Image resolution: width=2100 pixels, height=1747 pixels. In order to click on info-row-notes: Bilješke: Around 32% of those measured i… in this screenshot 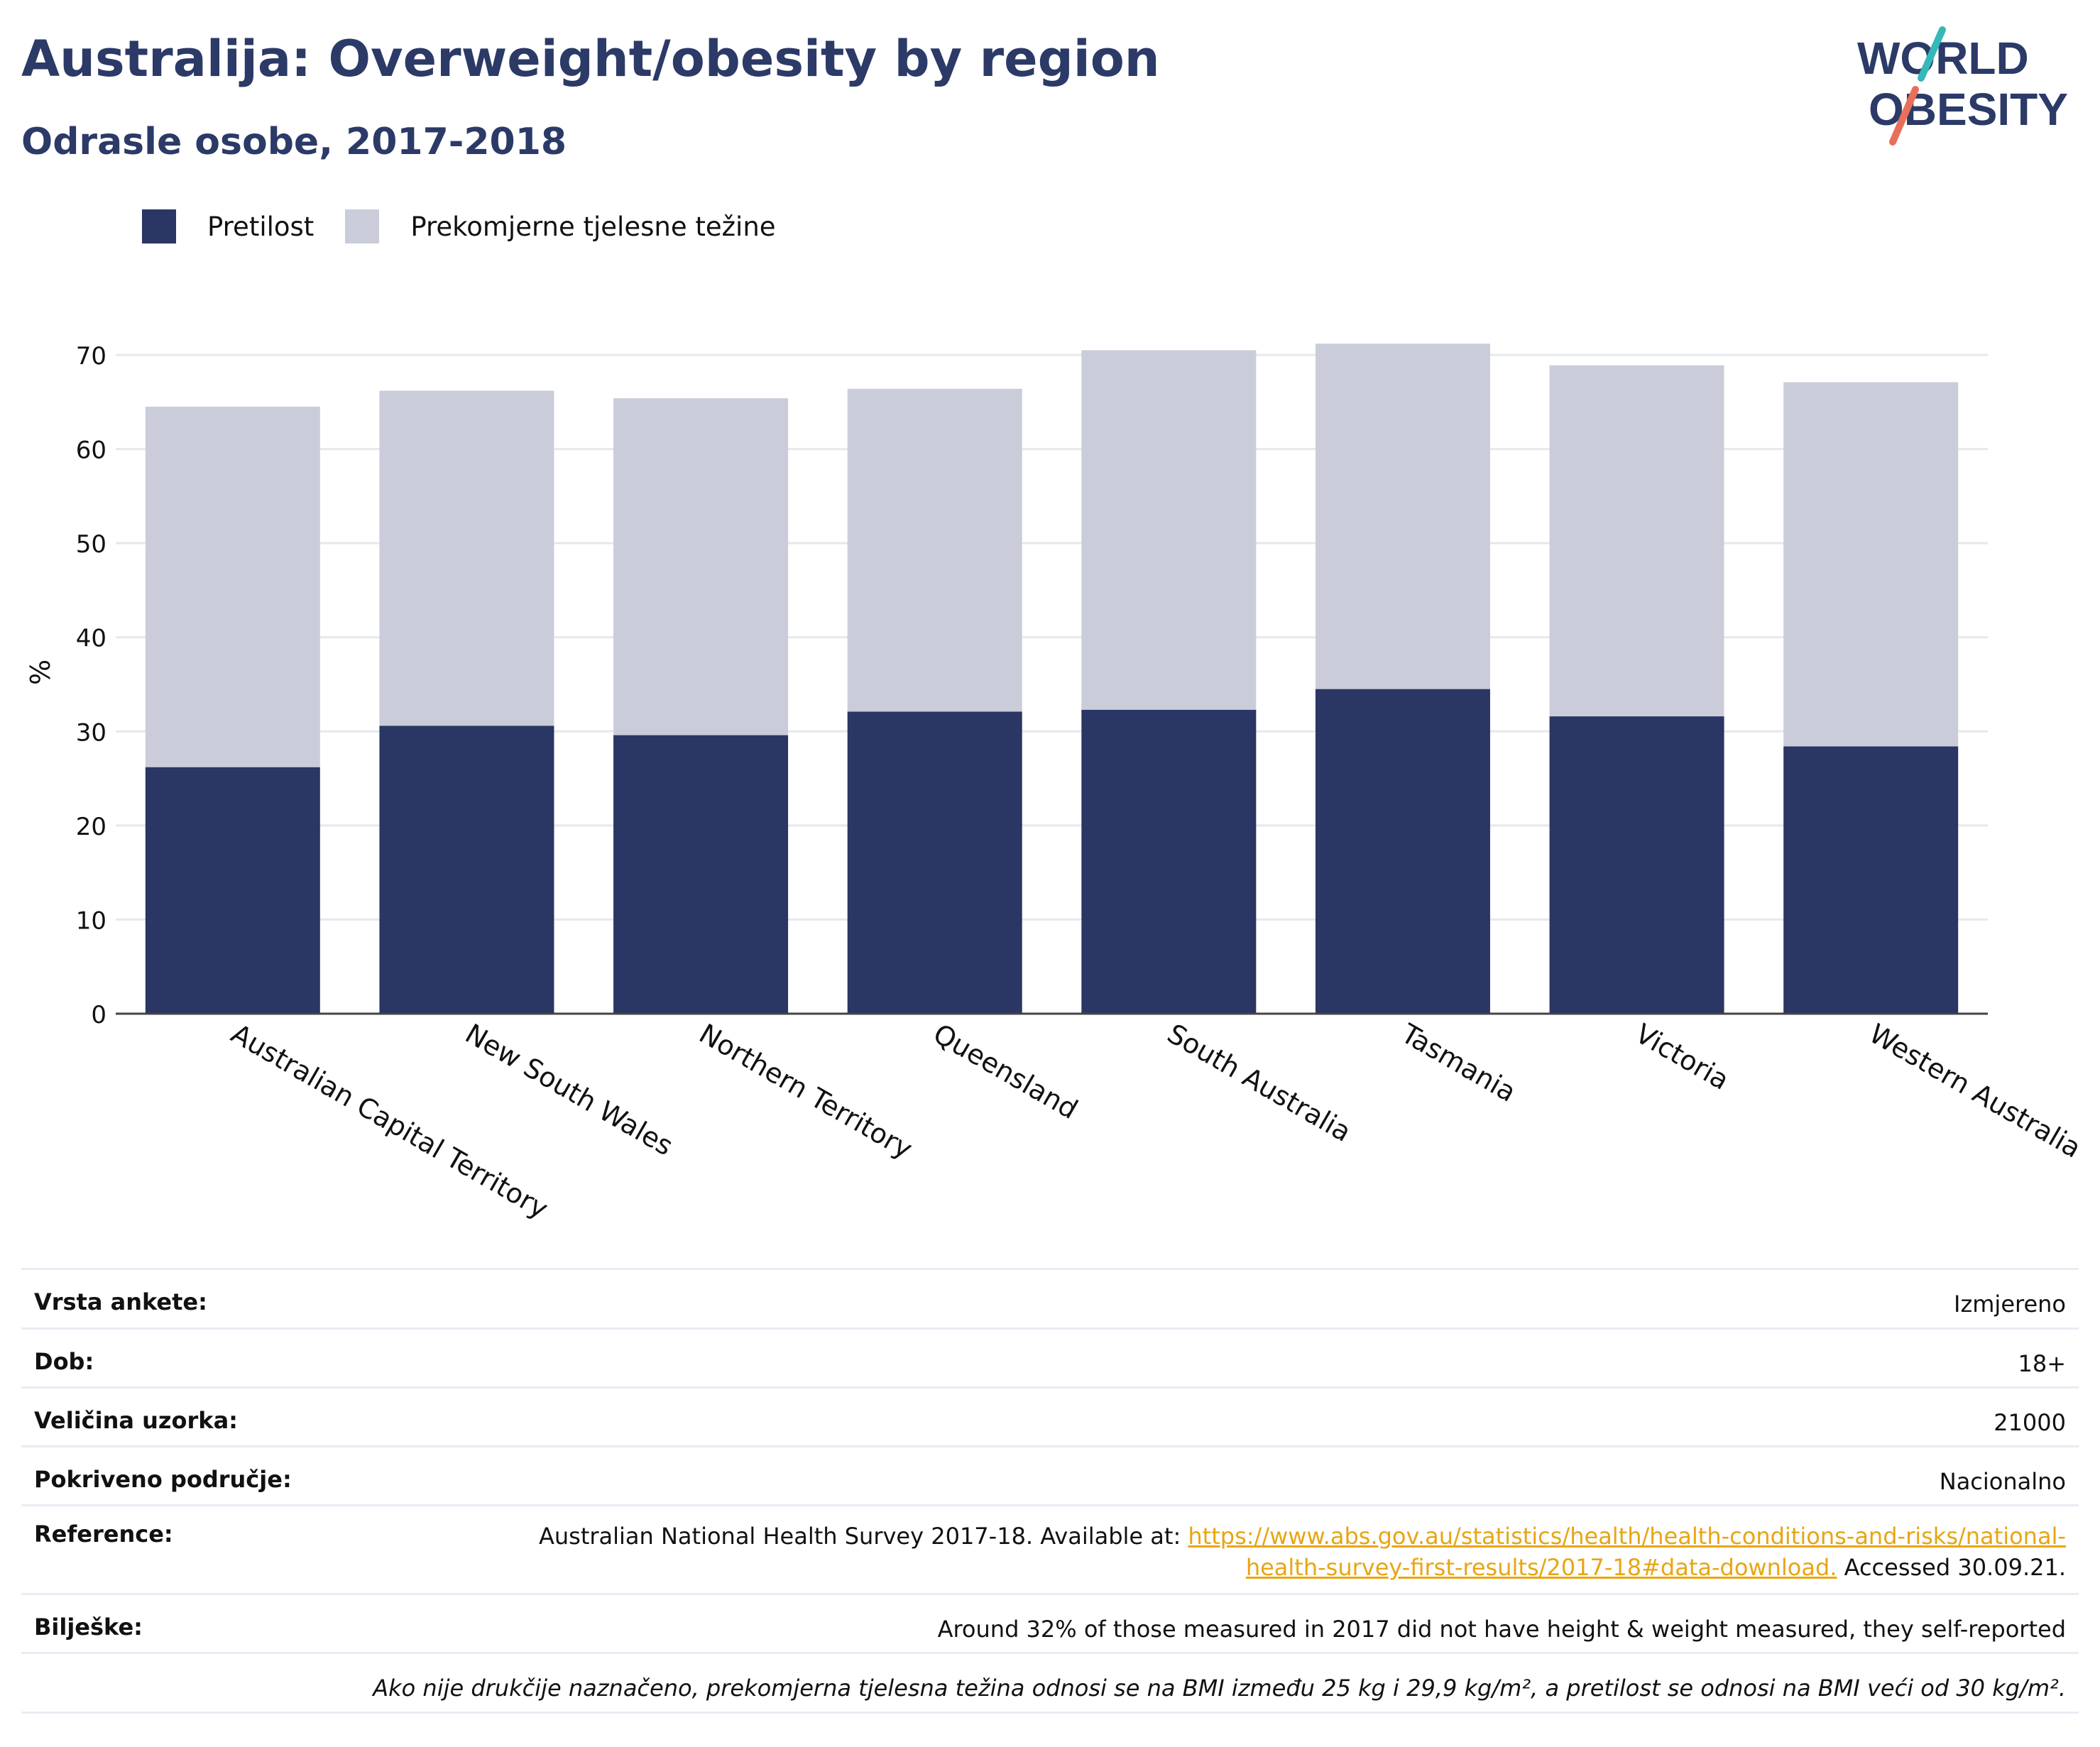, I will do `click(1050, 1622)`.